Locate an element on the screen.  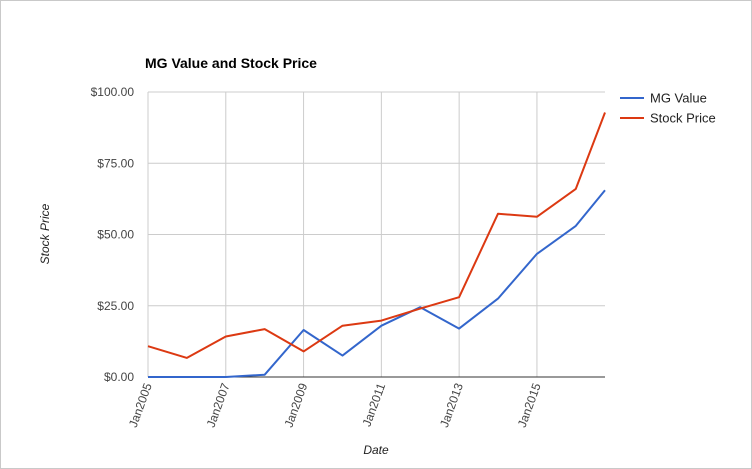
y-axis-ticks: $0.00 $25.00 $50.00 $75.00 $100.00 is located at coordinates (113, 234).